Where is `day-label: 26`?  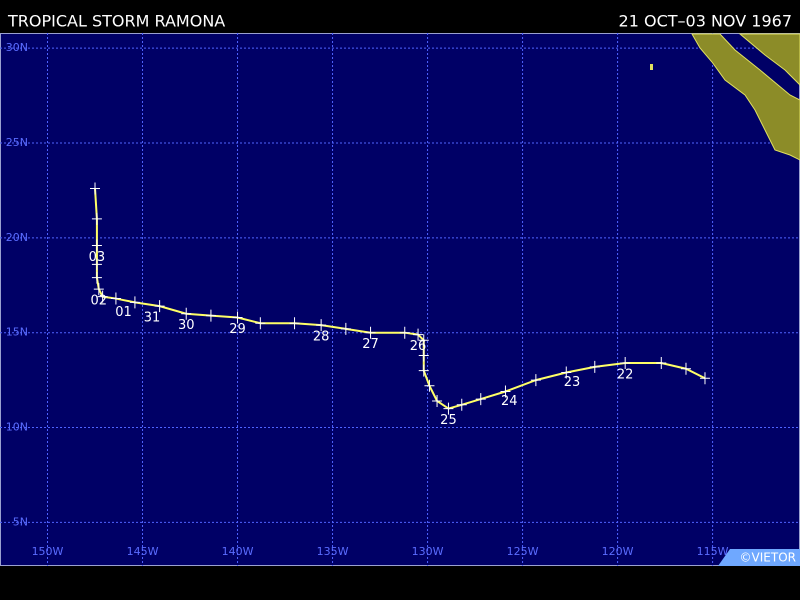 day-label: 26 is located at coordinates (418, 346).